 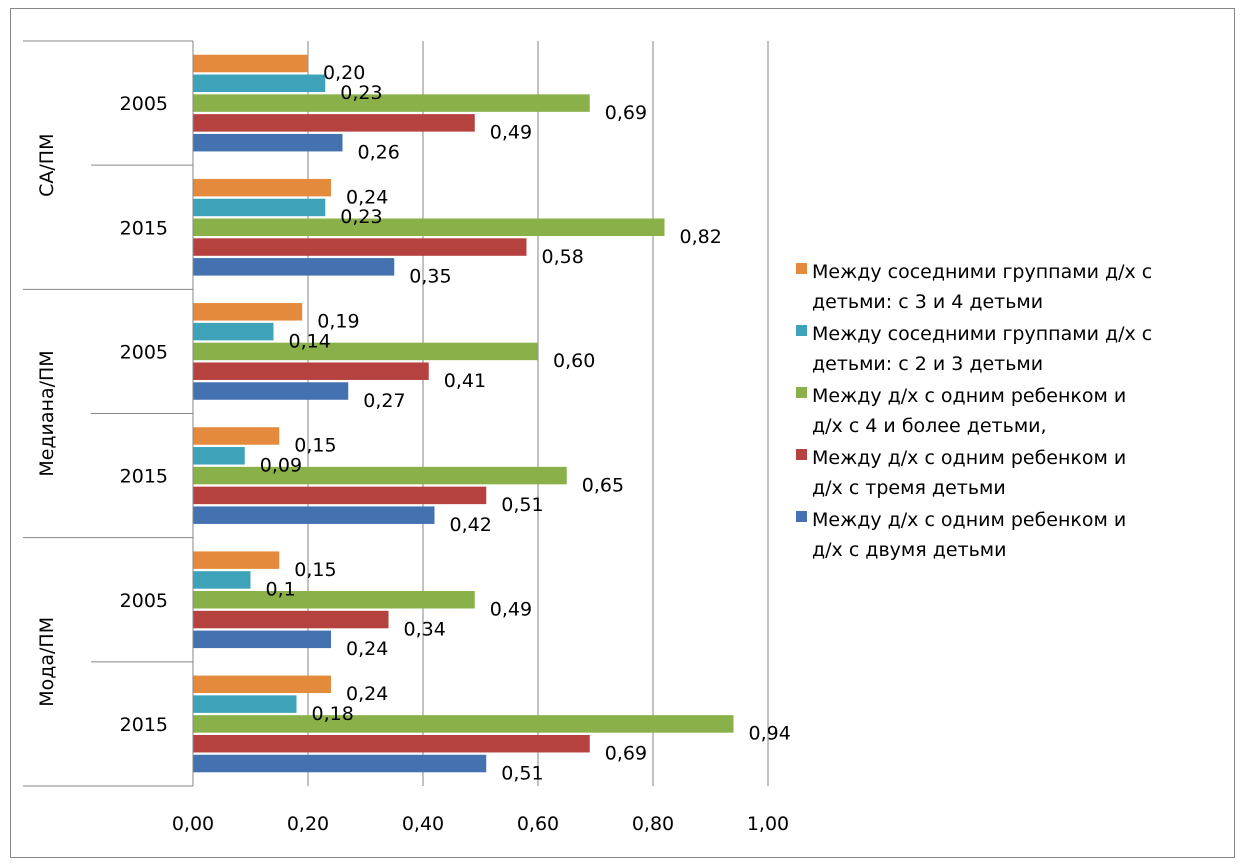 I want to click on x-axis-ticks: 0,00 0,20 0,40 0,60 0,80 1,00, so click(x=480, y=824).